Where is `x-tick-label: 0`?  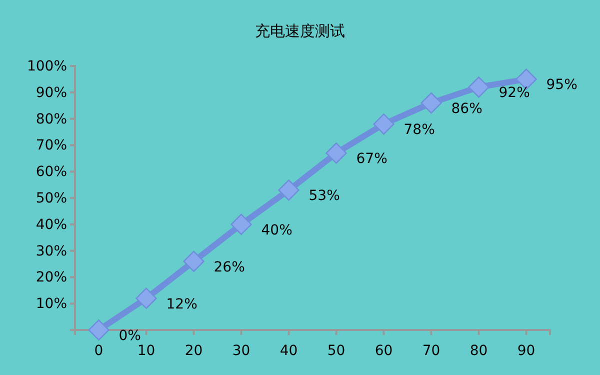 x-tick-label: 0 is located at coordinates (99, 350).